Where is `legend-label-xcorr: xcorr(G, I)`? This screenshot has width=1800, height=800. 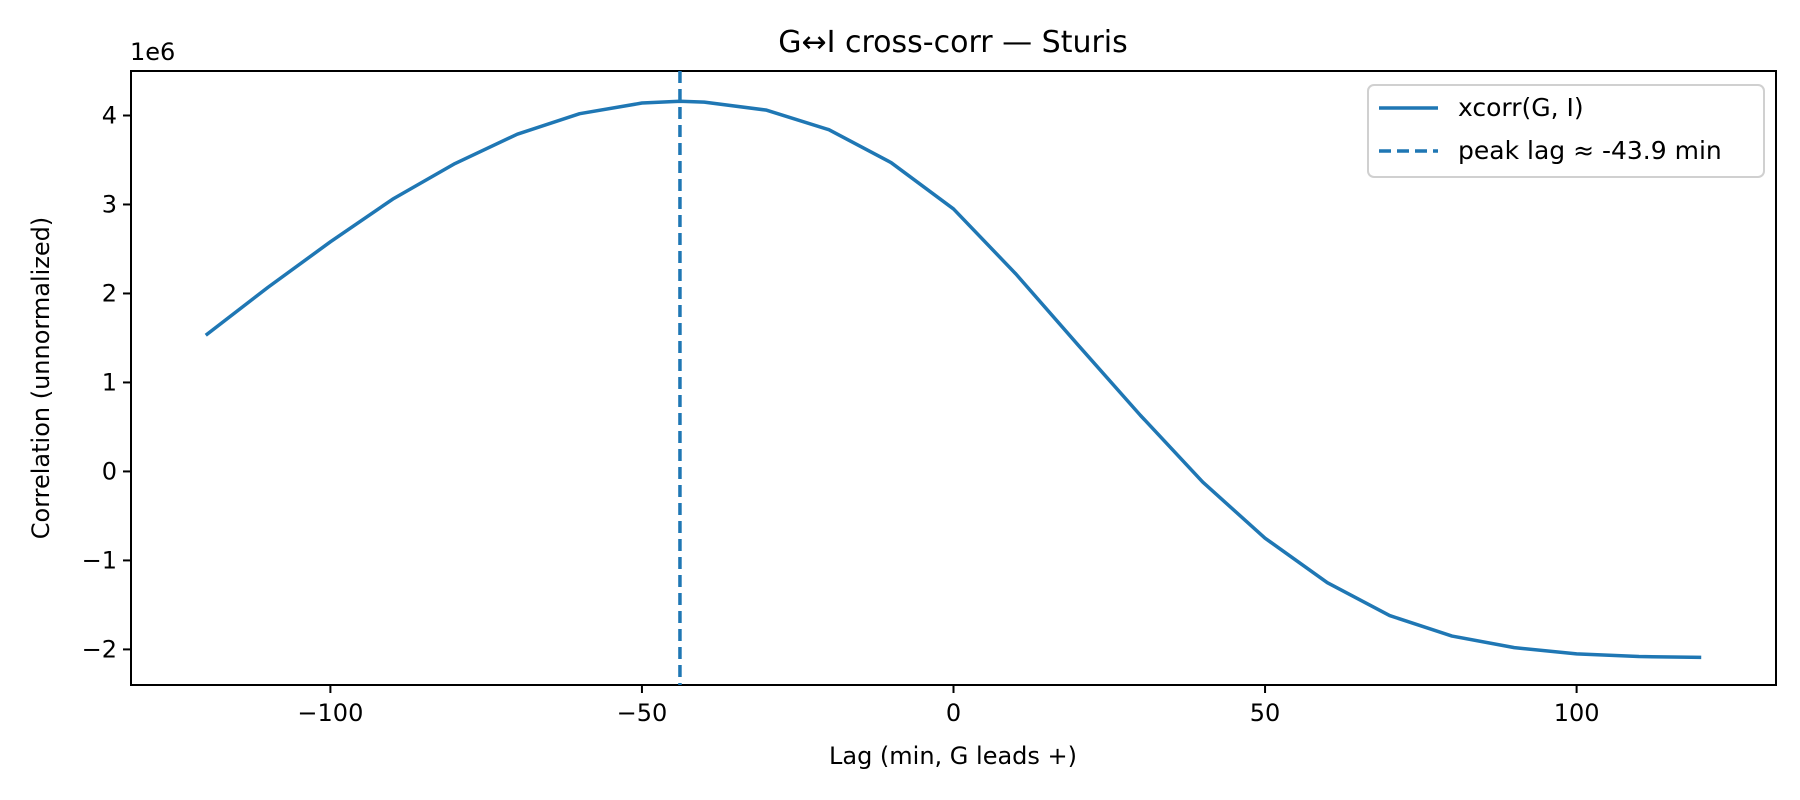
legend-label-xcorr: xcorr(G, I) is located at coordinates (1521, 107).